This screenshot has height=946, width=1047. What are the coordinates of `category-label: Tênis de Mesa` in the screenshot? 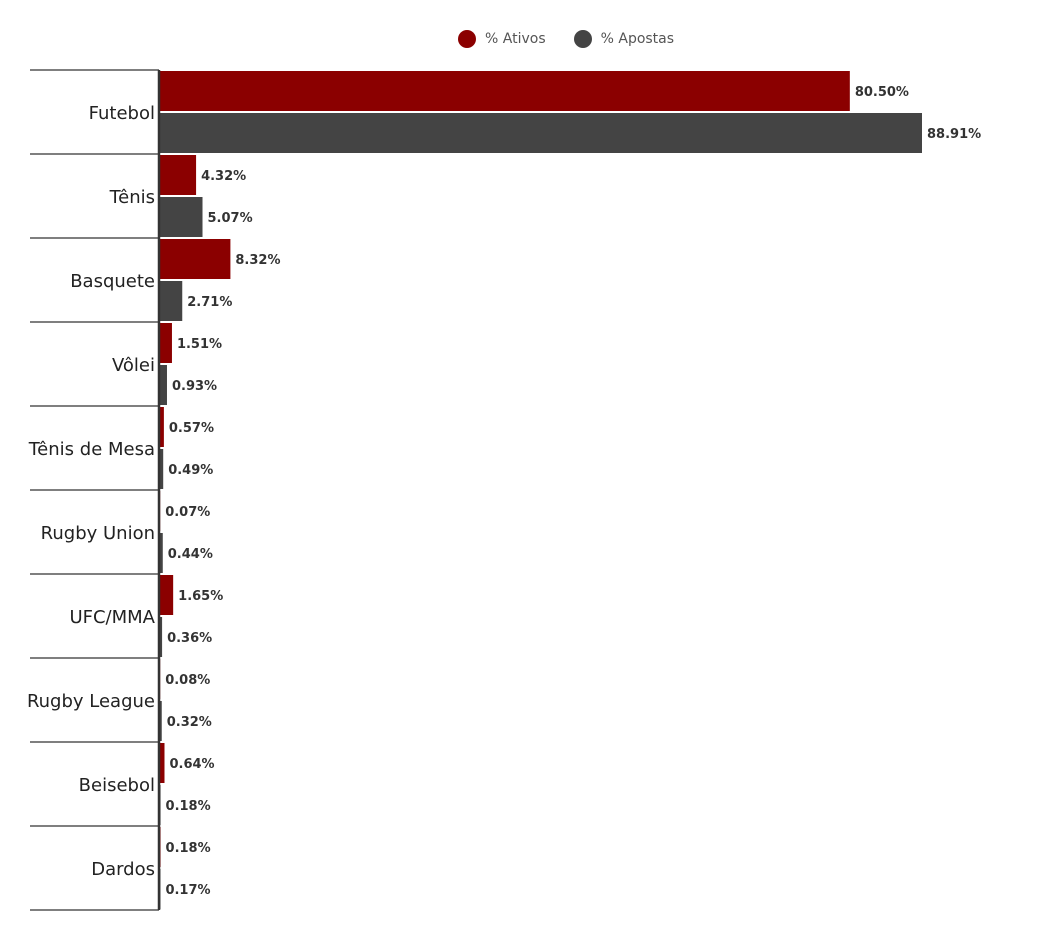 It's located at (91, 449).